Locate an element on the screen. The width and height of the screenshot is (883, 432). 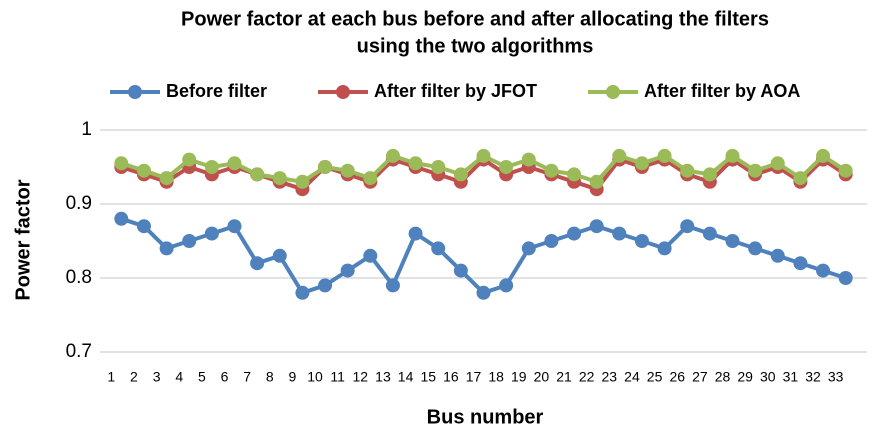
x-tick-label: 17 is located at coordinates (474, 377).